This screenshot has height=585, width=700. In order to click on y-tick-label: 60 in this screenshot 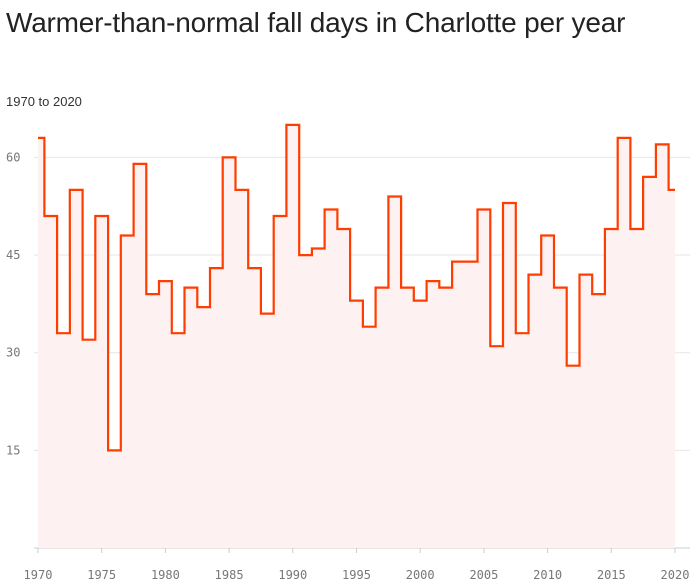, I will do `click(13, 157)`.